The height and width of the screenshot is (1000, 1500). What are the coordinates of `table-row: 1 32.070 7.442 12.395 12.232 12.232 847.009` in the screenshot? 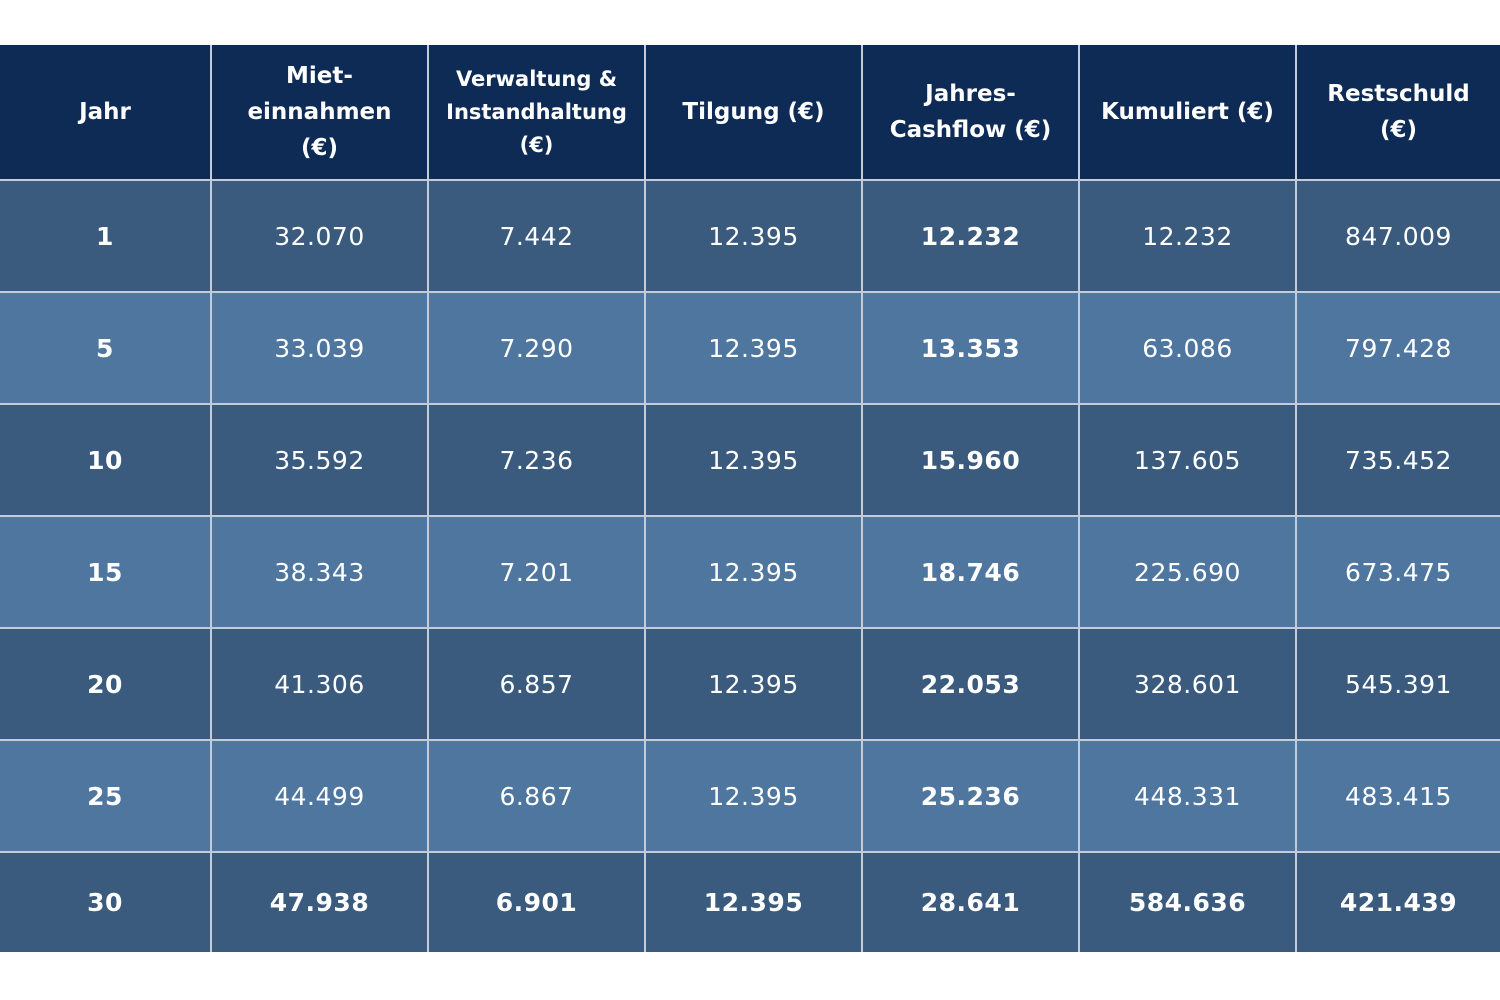 It's located at (750, 236).